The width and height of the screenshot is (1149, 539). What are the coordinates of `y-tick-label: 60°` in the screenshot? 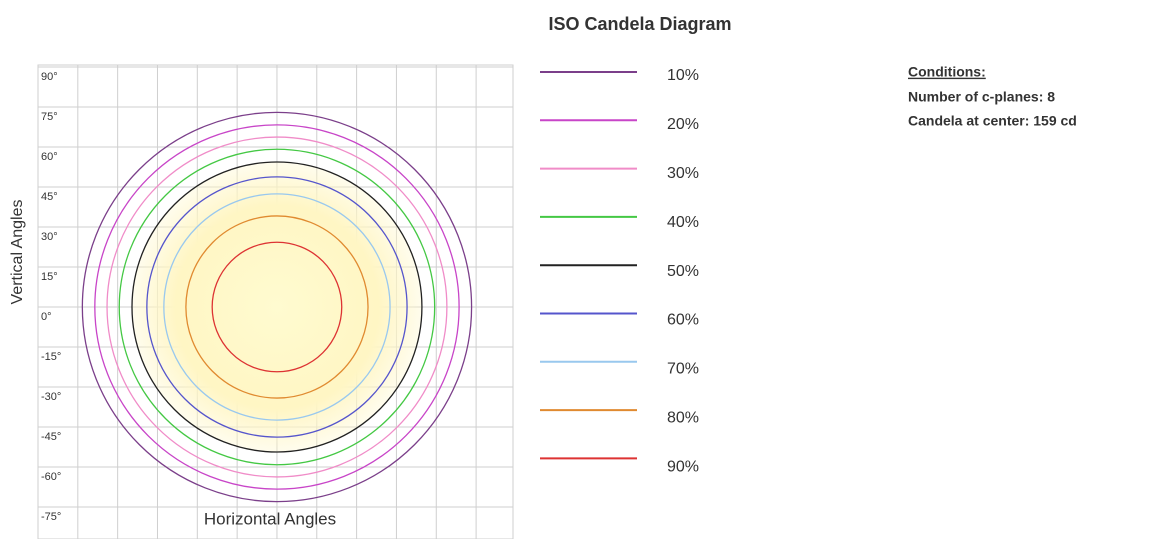 It's located at (49, 157).